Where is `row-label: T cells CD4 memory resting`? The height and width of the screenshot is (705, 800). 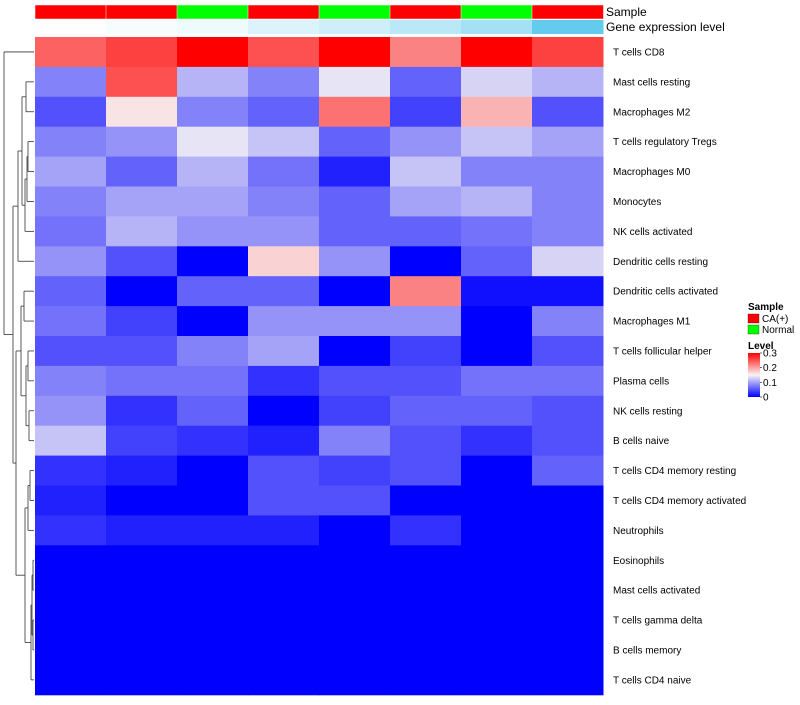 row-label: T cells CD4 memory resting is located at coordinates (674, 471).